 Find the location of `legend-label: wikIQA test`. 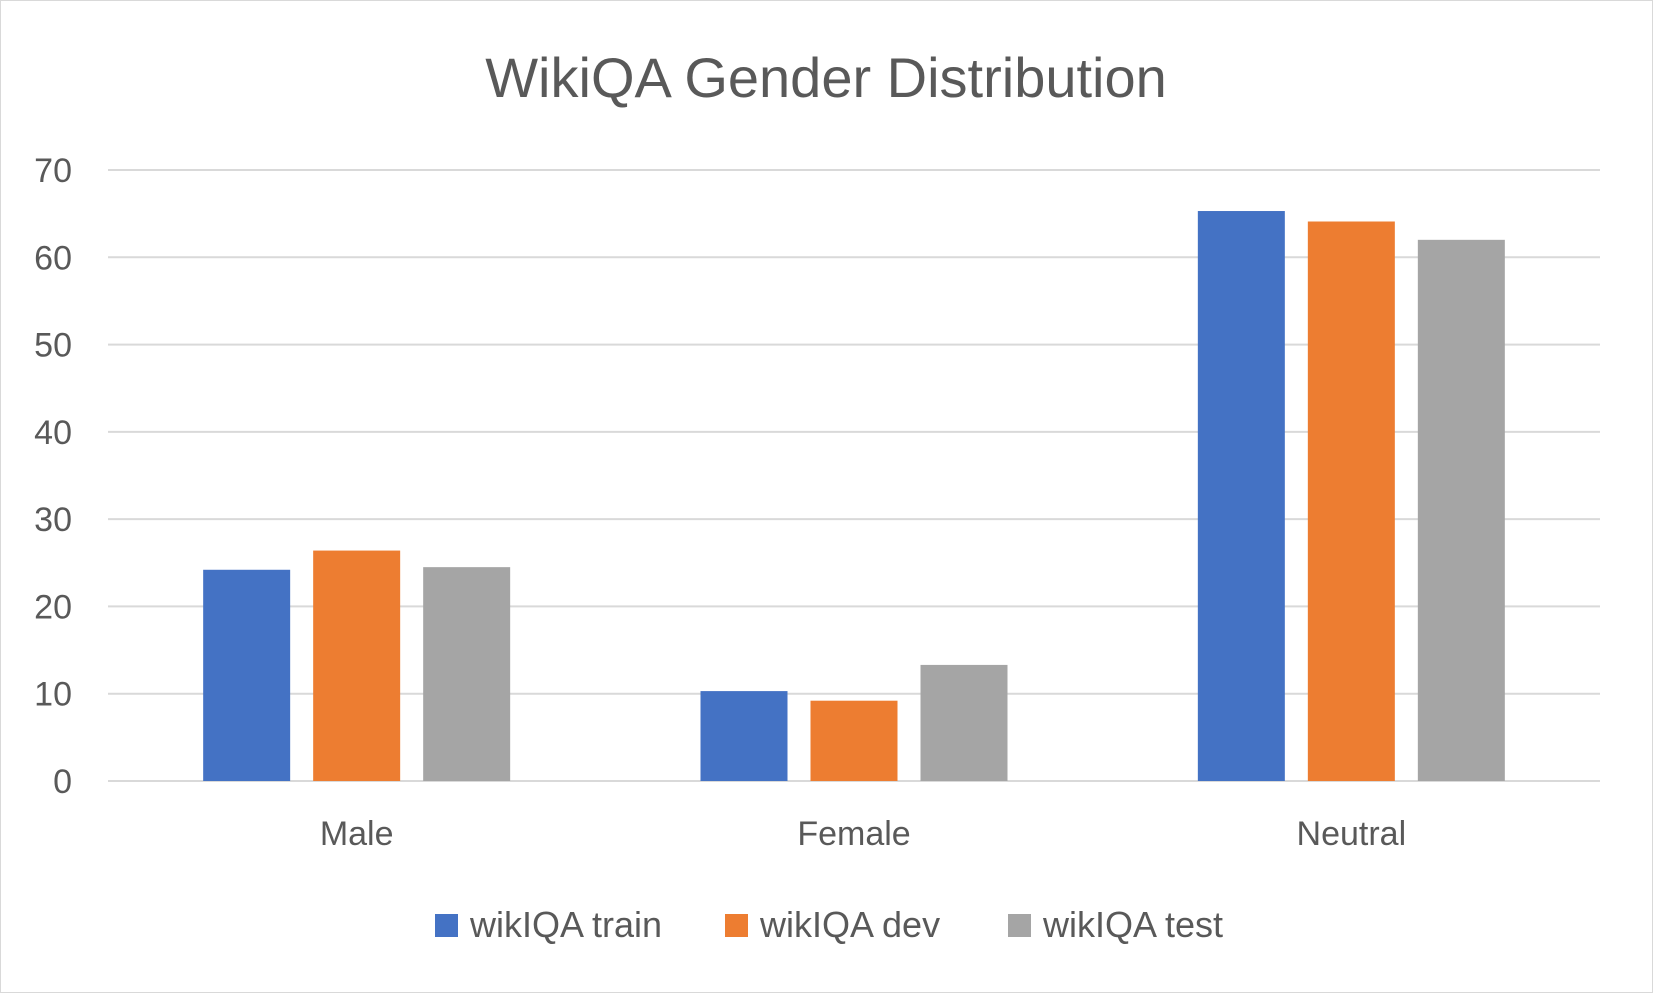

legend-label: wikIQA test is located at coordinates (1132, 924).